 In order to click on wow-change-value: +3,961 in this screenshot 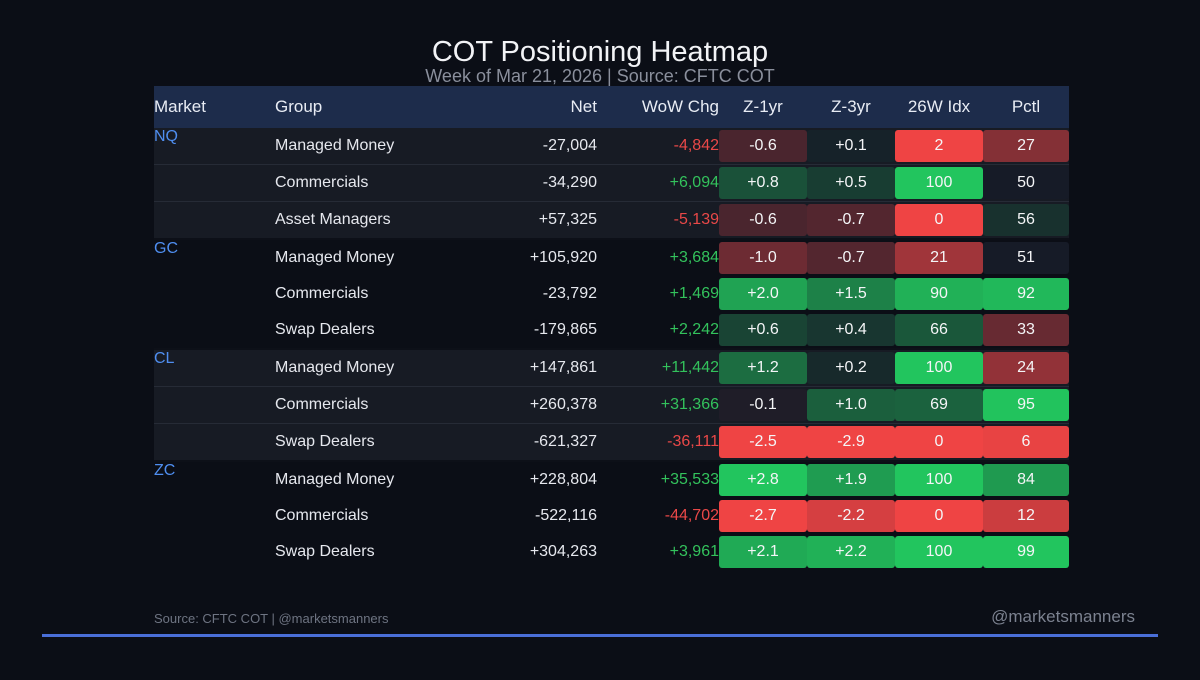, I will do `click(694, 551)`.